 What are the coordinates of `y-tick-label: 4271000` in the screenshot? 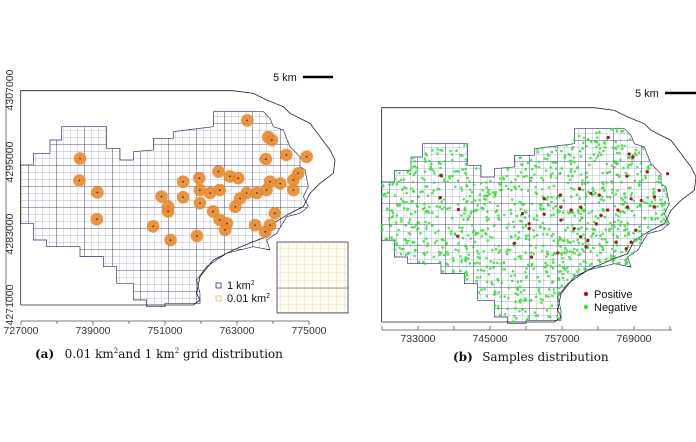 It's located at (10, 304).